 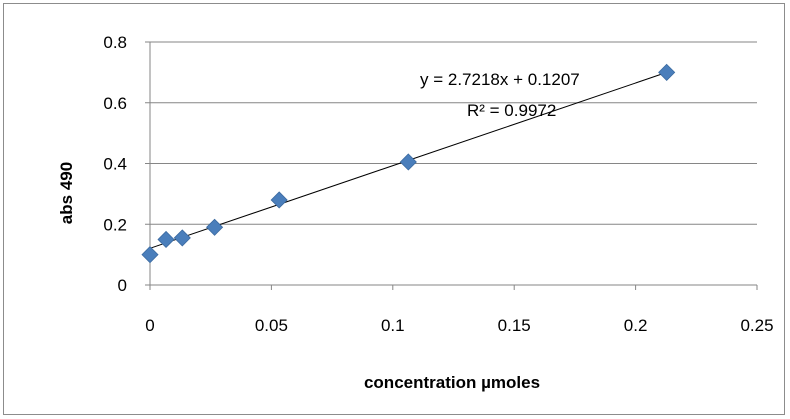 I want to click on x-tick-label: 0.15, so click(x=514, y=325).